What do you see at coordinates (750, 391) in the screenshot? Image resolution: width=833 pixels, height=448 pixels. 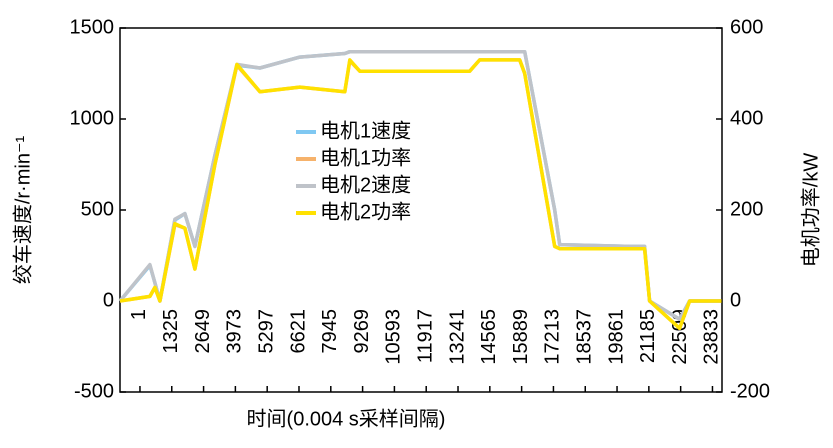 I see `y2-tick-label: -200` at bounding box center [750, 391].